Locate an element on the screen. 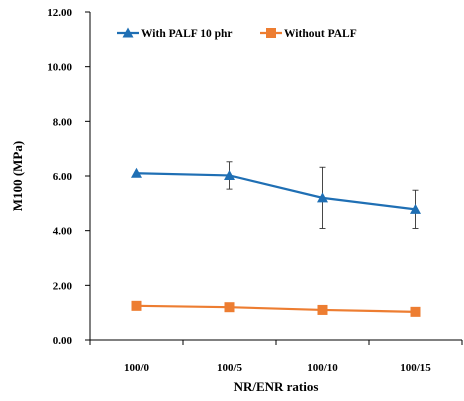 This screenshot has width=464, height=401. y-tick-label: 10.00 is located at coordinates (59, 68).